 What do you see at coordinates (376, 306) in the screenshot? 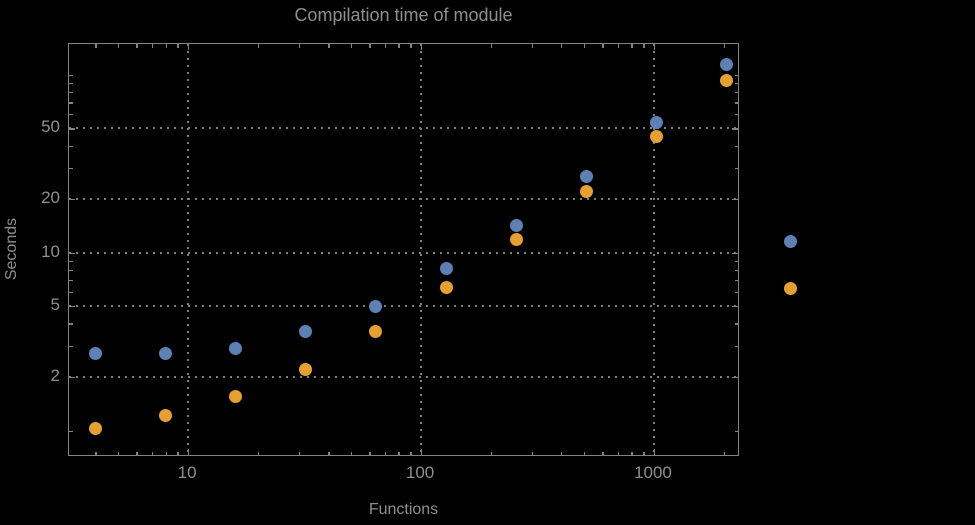
I see `data-point-series-blue-x64` at bounding box center [376, 306].